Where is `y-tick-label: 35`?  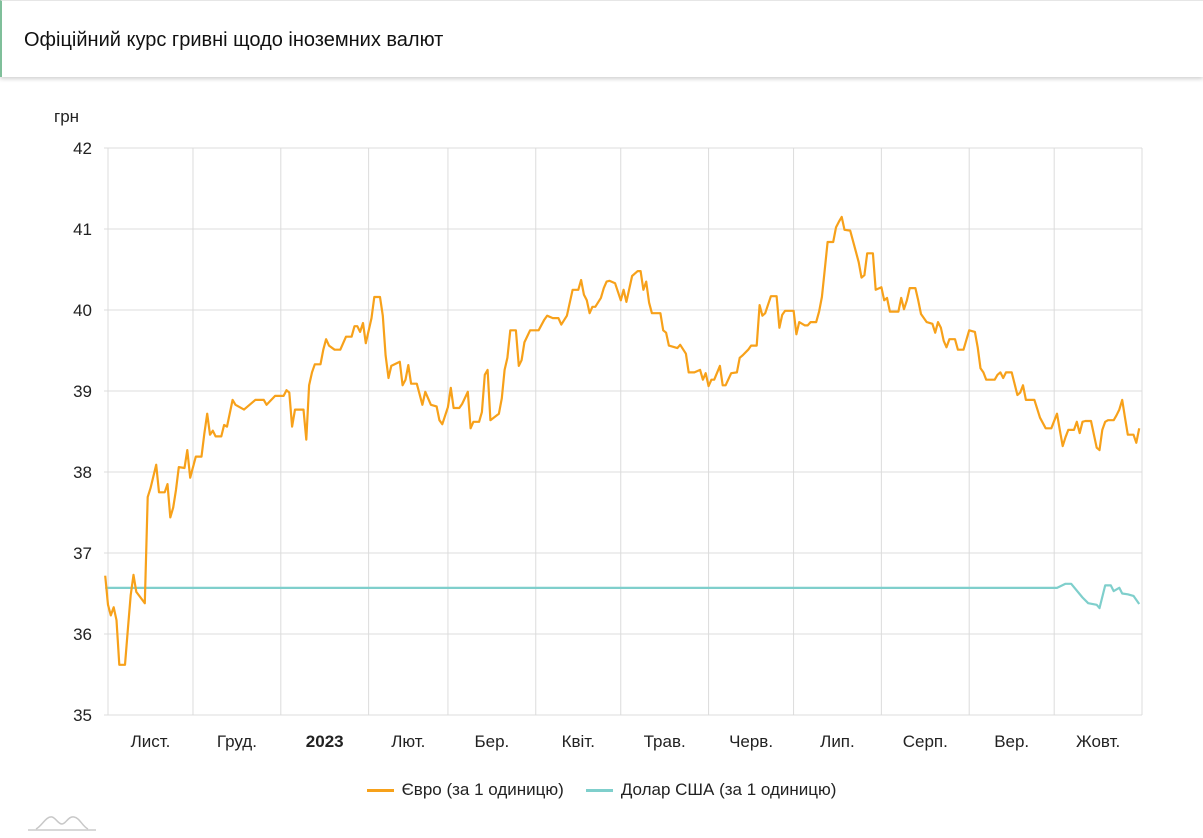 y-tick-label: 35 is located at coordinates (82, 715).